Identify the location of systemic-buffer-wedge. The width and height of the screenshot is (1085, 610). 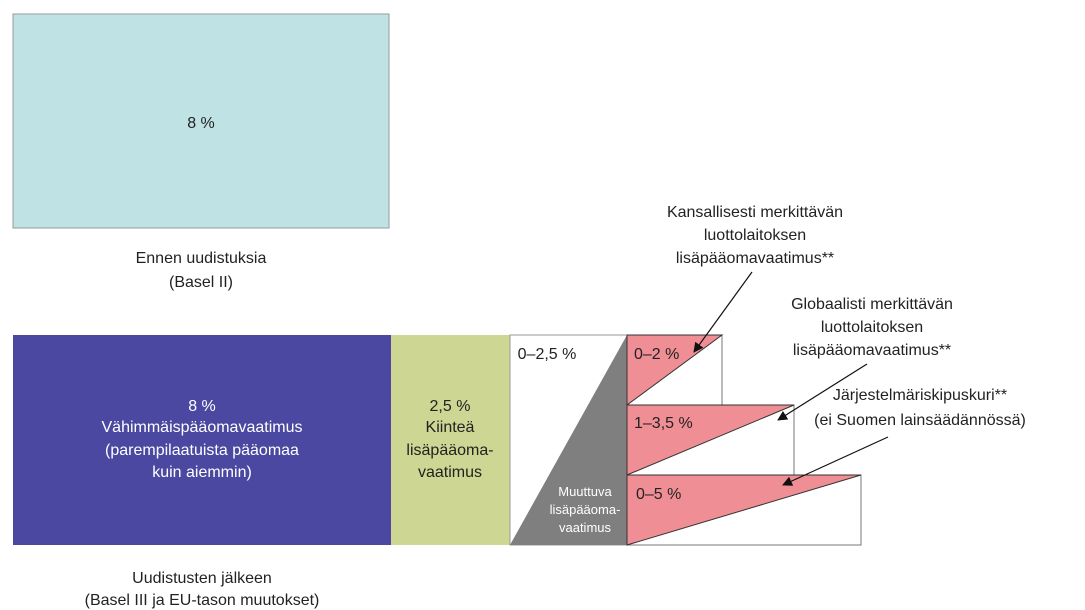
(744, 510).